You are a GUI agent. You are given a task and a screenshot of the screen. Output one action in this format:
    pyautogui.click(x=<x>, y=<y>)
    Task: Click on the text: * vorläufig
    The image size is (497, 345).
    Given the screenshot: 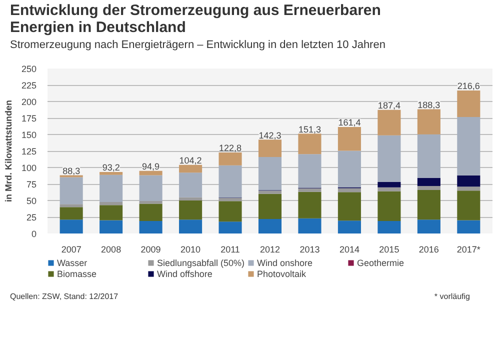 What is the action you would take?
    pyautogui.click(x=452, y=296)
    